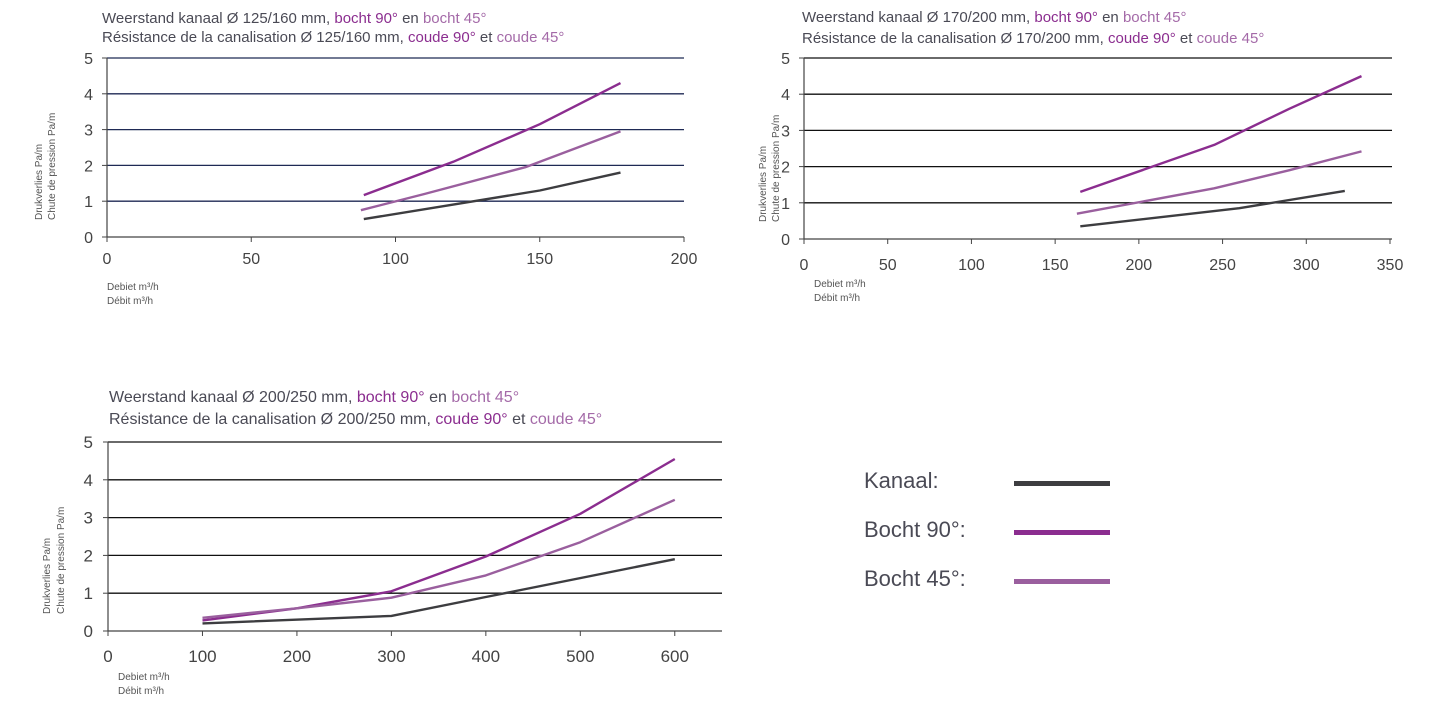 The height and width of the screenshot is (707, 1446). What do you see at coordinates (580, 656) in the screenshot?
I see `x-tick-label: 500` at bounding box center [580, 656].